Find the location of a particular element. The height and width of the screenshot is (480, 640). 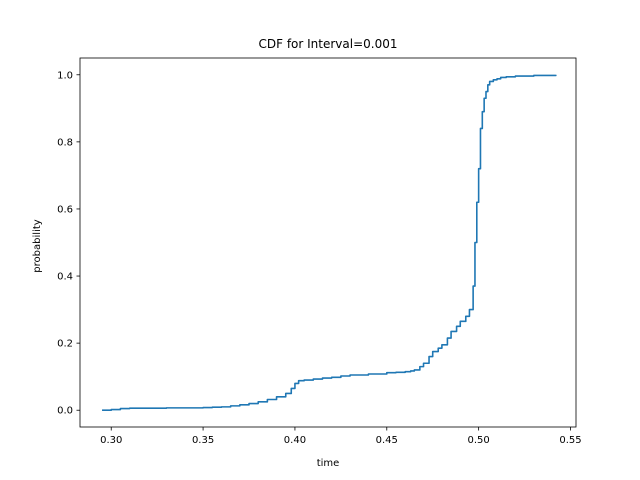

x-tick-label: 0.55 is located at coordinates (570, 440).